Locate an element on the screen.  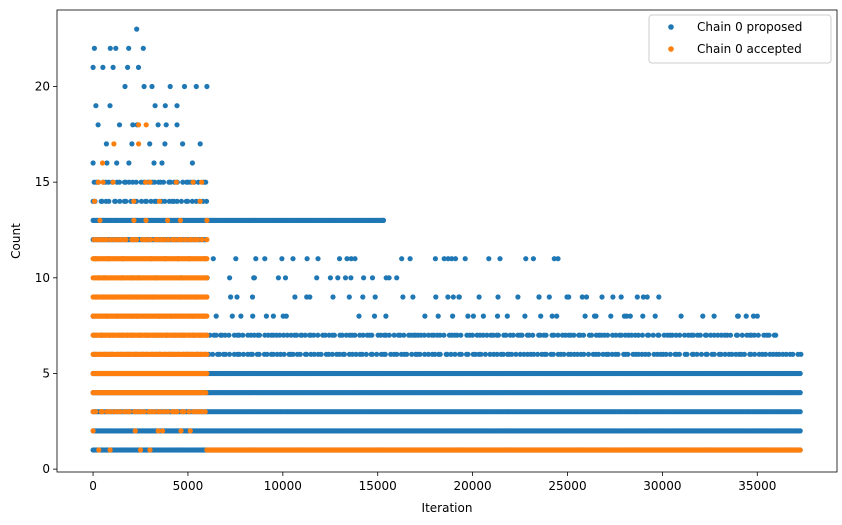
x-tick-label: 20000 is located at coordinates (473, 486).